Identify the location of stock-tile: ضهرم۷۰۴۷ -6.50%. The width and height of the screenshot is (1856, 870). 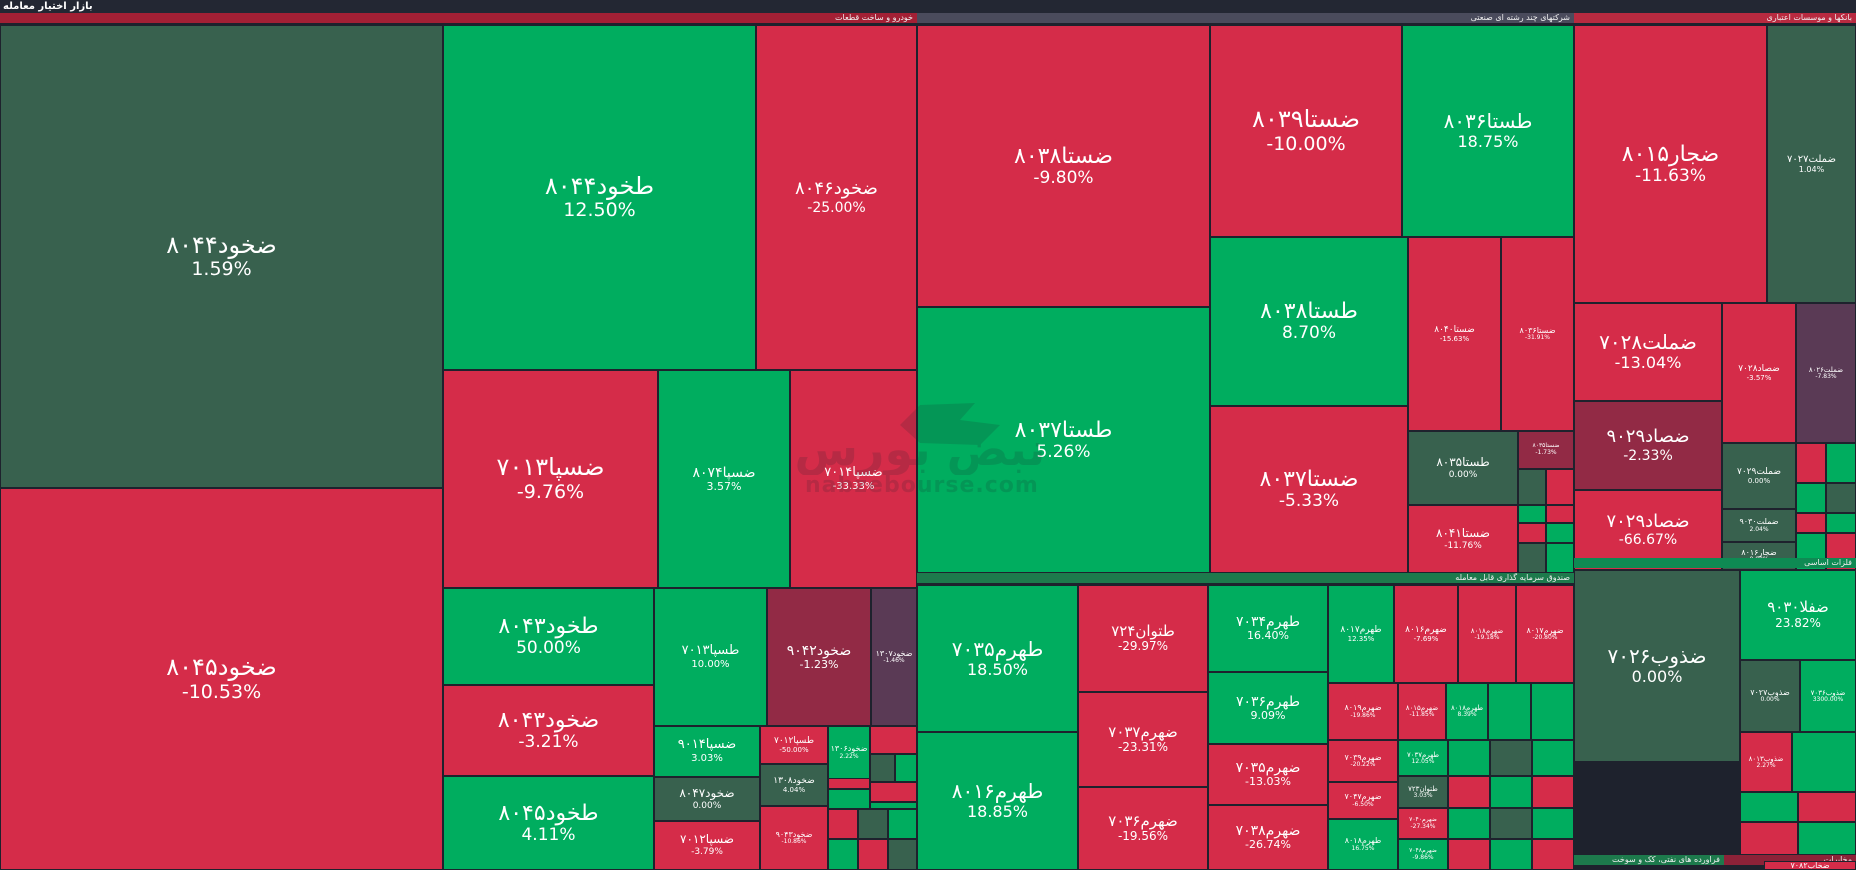
(1363, 800).